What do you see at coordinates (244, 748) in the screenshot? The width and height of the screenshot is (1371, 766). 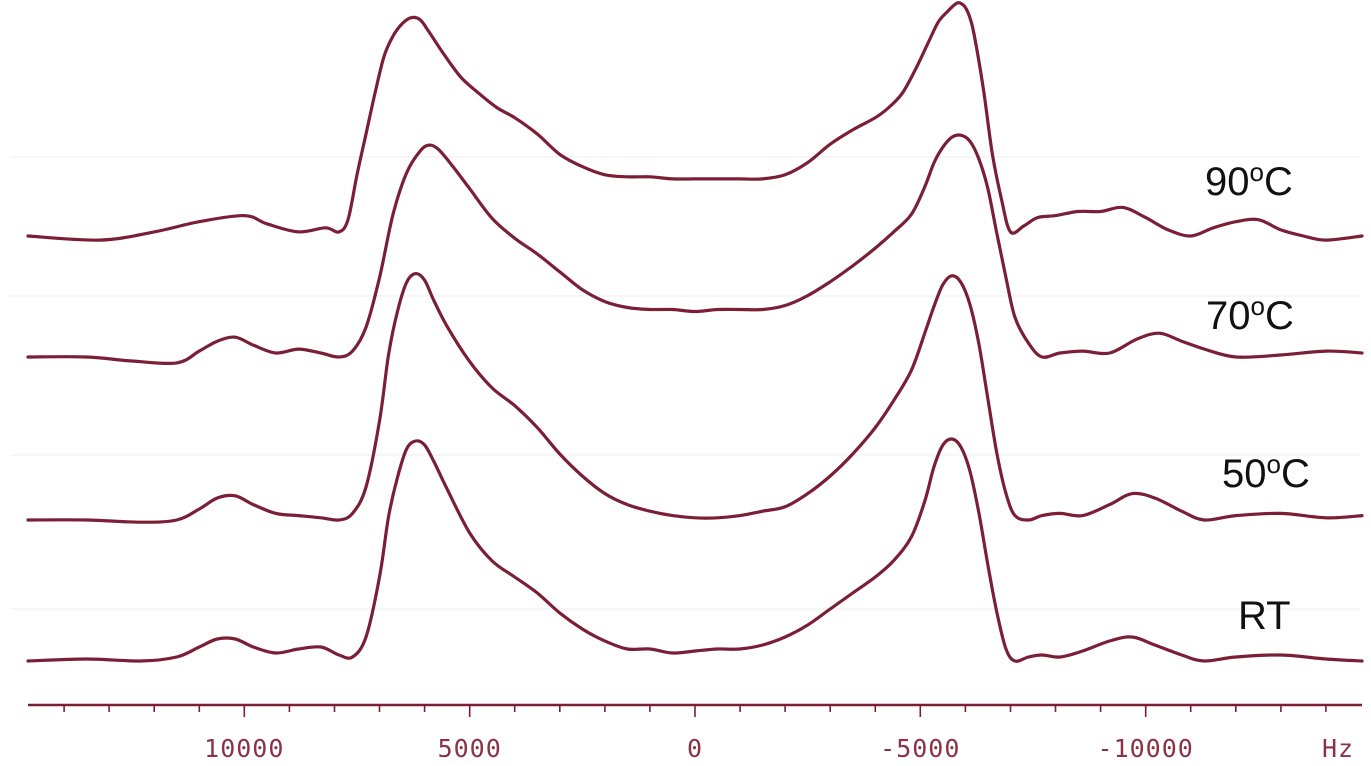 I see `x-tick-label: 10000` at bounding box center [244, 748].